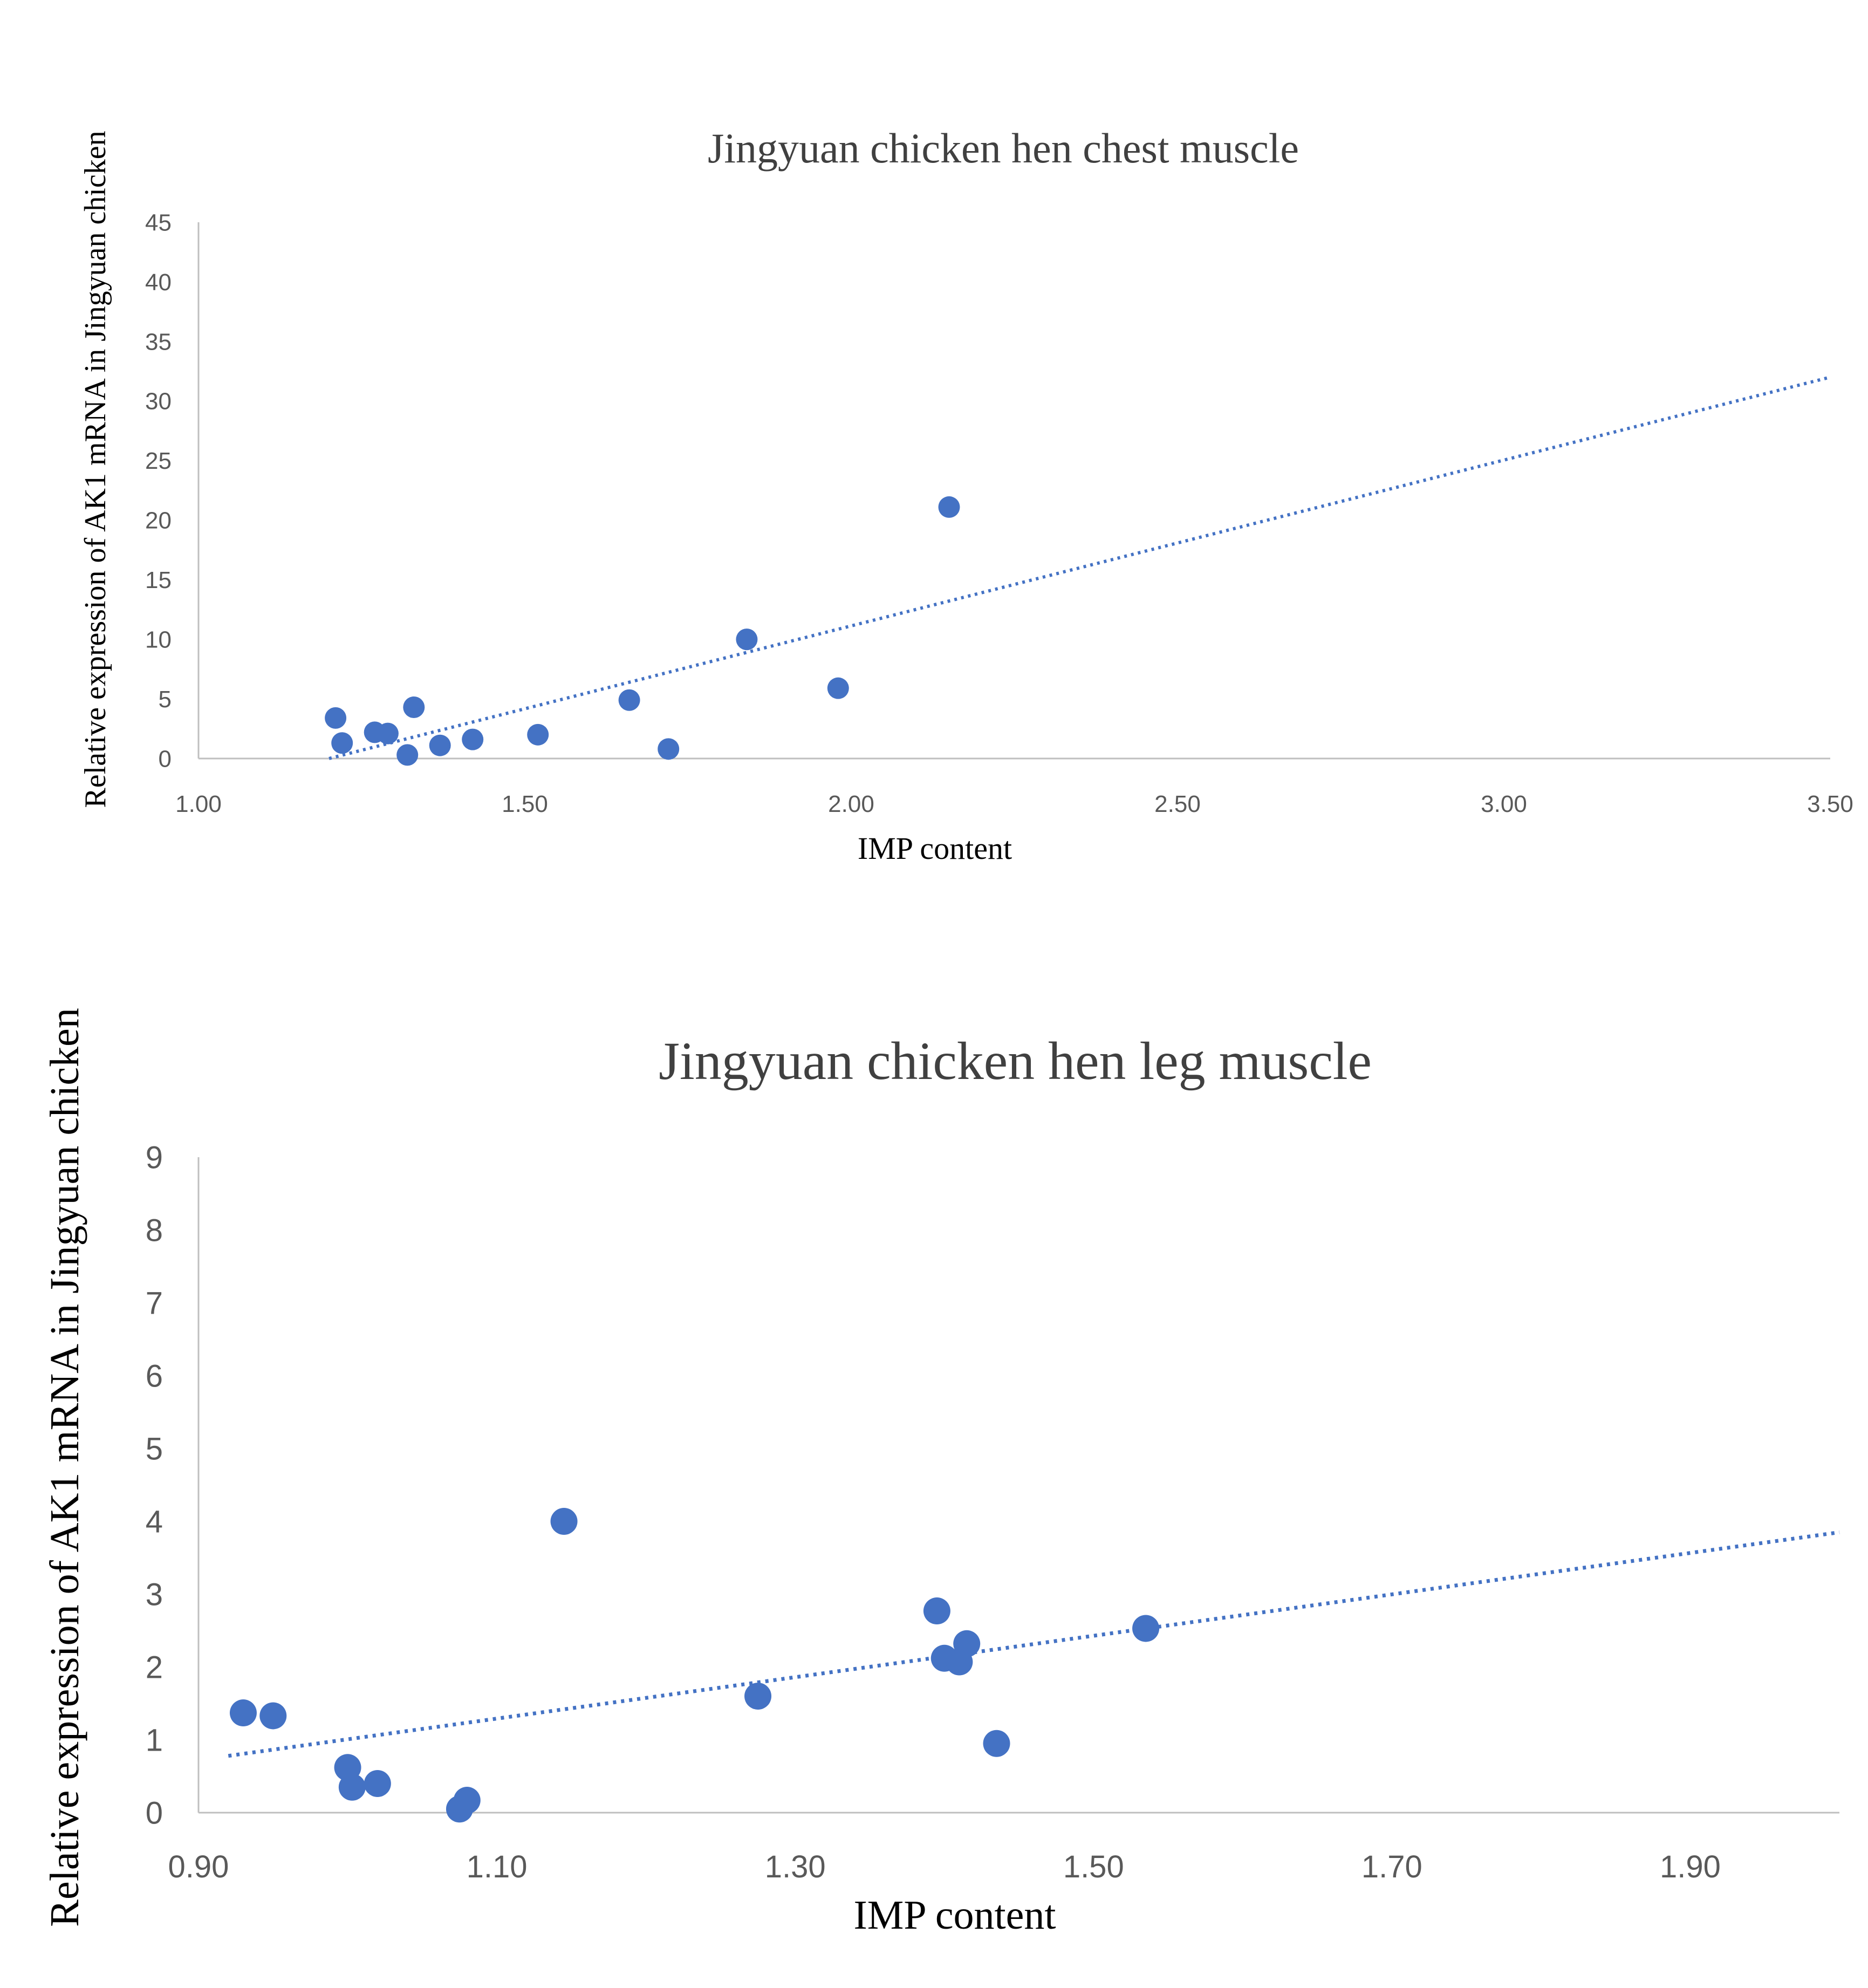  I want to click on leg-x-tick-label: 1.70, so click(1391, 1866).